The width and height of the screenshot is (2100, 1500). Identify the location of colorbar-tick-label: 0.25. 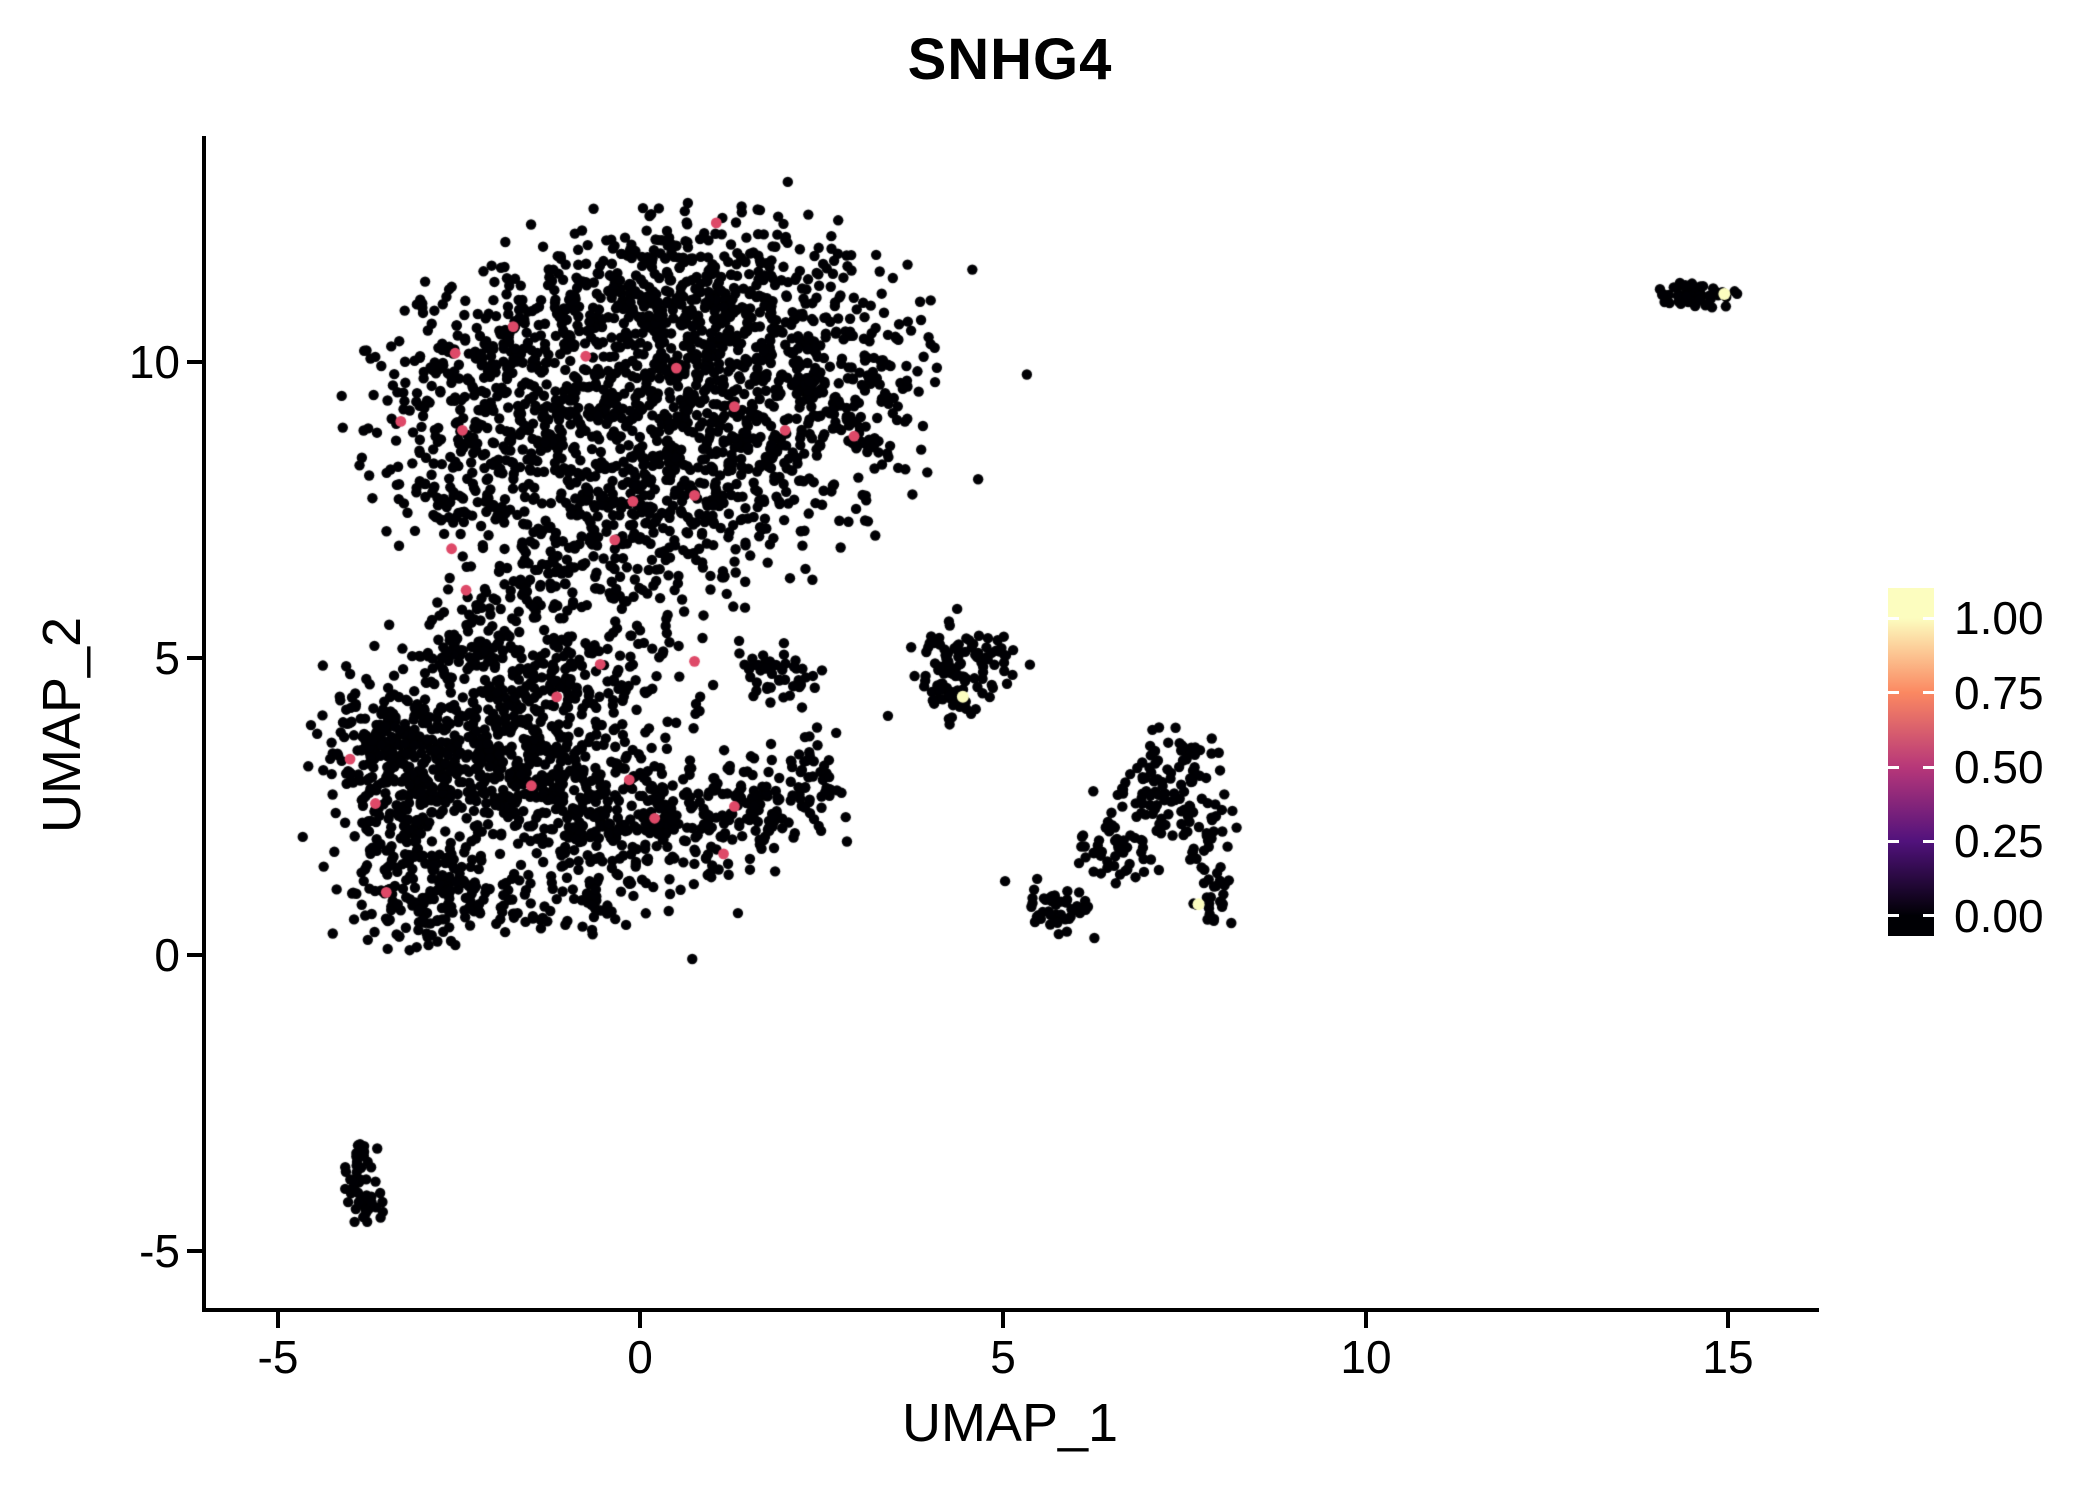
(1999, 841).